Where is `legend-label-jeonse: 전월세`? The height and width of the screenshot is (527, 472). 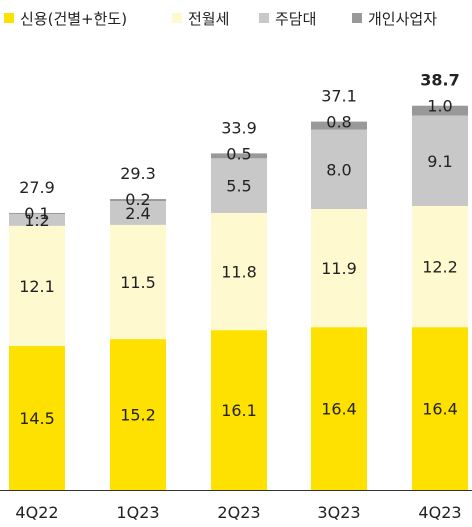 legend-label-jeonse: 전월세 is located at coordinates (209, 18).